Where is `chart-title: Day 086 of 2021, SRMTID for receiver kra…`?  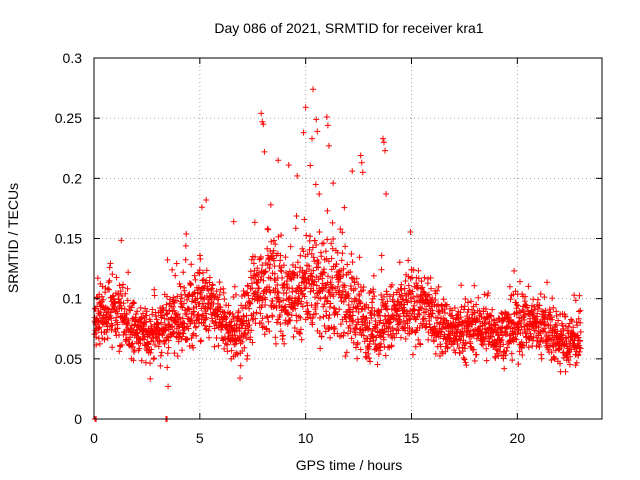 chart-title: Day 086 of 2021, SRMTID for receiver kra… is located at coordinates (348, 28).